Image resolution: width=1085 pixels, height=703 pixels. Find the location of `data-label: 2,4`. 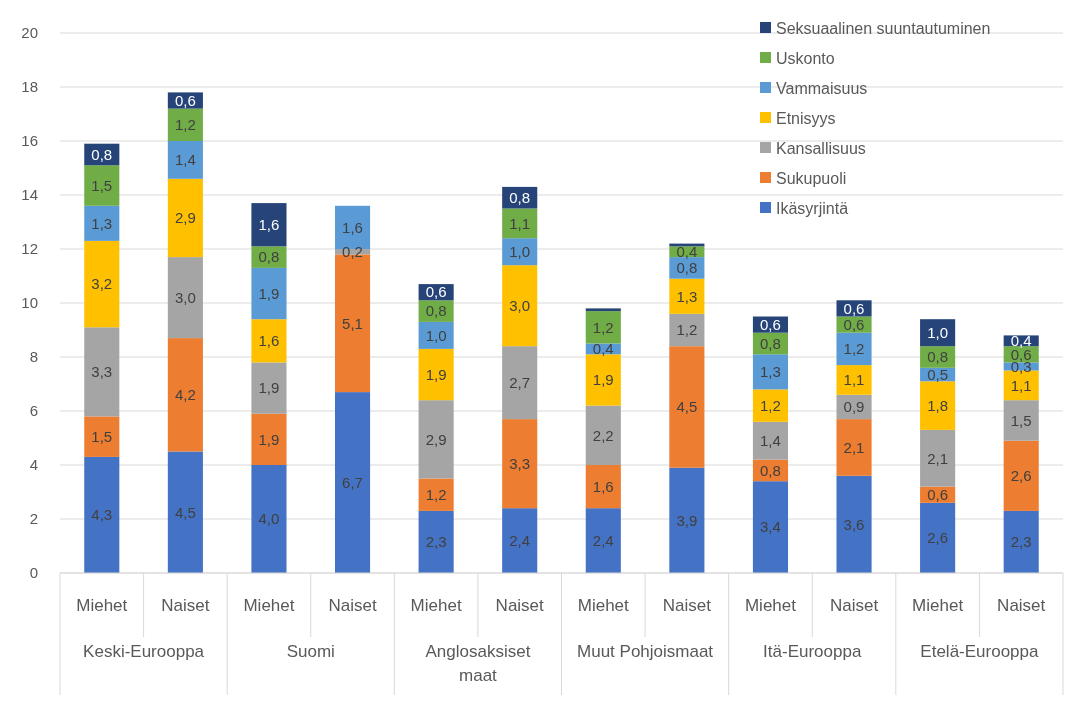

data-label: 2,4 is located at coordinates (520, 540).